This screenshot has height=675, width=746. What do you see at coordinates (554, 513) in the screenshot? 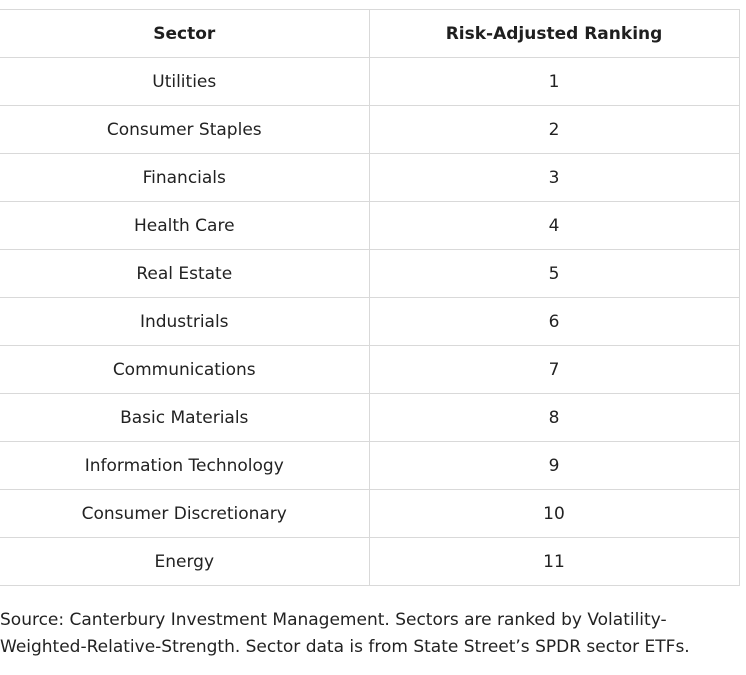
I see `ranking-cell: 10` at bounding box center [554, 513].